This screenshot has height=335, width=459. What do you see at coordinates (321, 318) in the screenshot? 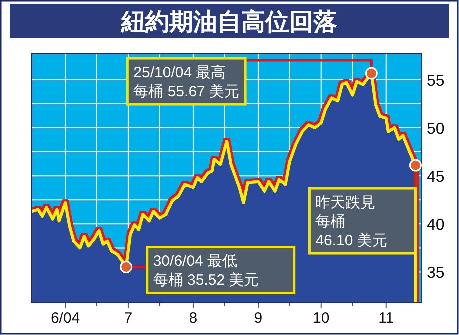
I see `x-tick-label: 10` at bounding box center [321, 318].